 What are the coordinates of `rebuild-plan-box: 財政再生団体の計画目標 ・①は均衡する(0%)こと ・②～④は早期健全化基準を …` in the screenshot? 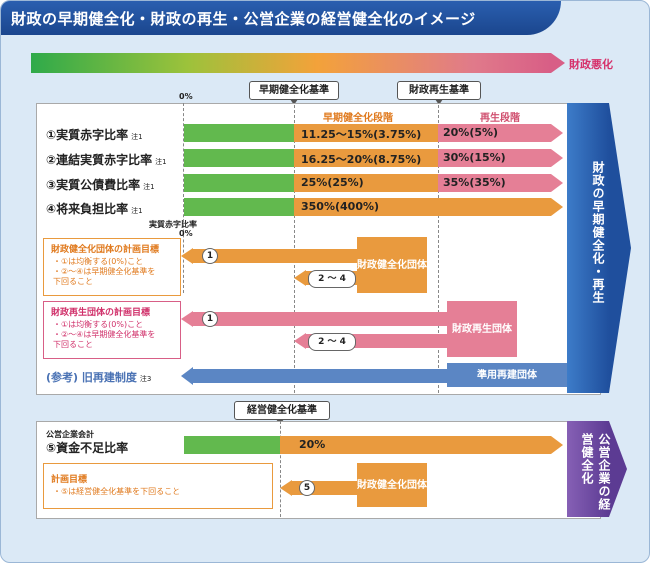 It's located at (112, 330).